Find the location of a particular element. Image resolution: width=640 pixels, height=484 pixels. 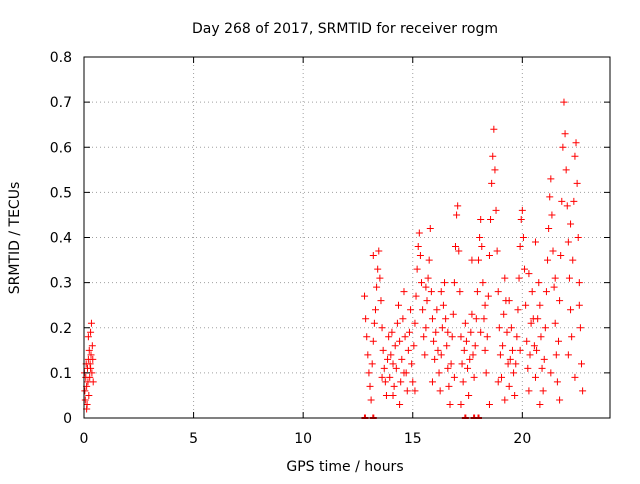

y-tick-label: 0.3 is located at coordinates (61, 284).